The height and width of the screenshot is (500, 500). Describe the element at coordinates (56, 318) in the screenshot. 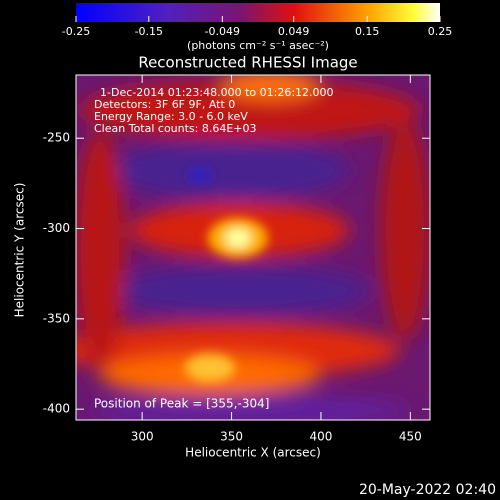

I see `y-tick-label: -350` at that location.